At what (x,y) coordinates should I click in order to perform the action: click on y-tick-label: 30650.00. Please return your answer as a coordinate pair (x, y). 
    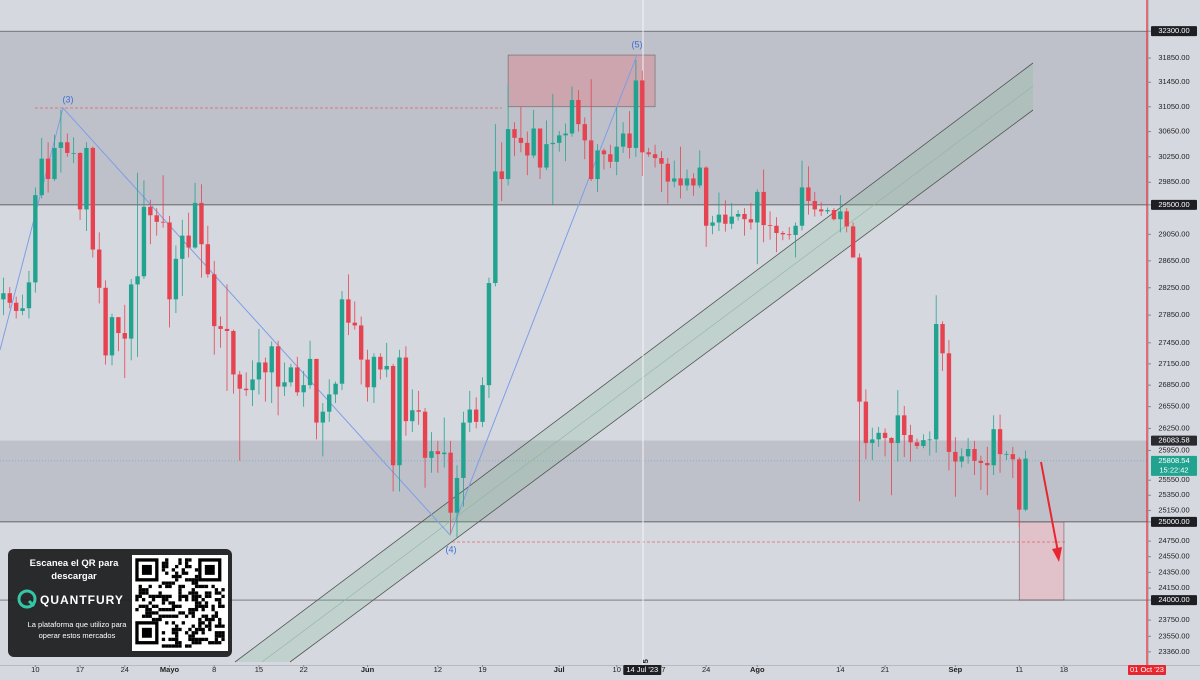
    Looking at the image, I should click on (1173, 131).